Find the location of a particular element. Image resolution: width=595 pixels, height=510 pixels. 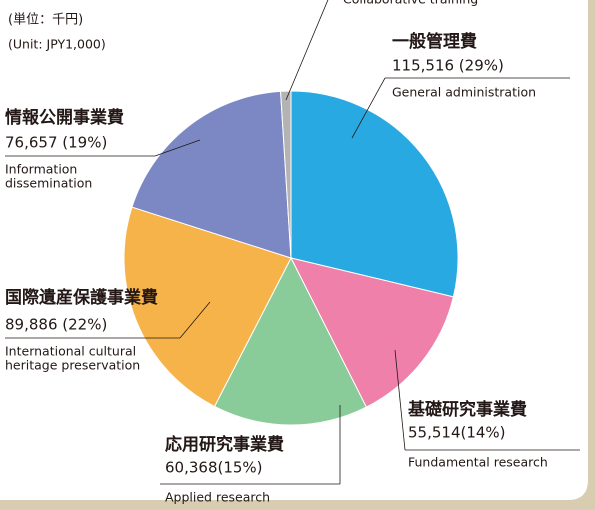

english-label: Information is located at coordinates (41, 169).